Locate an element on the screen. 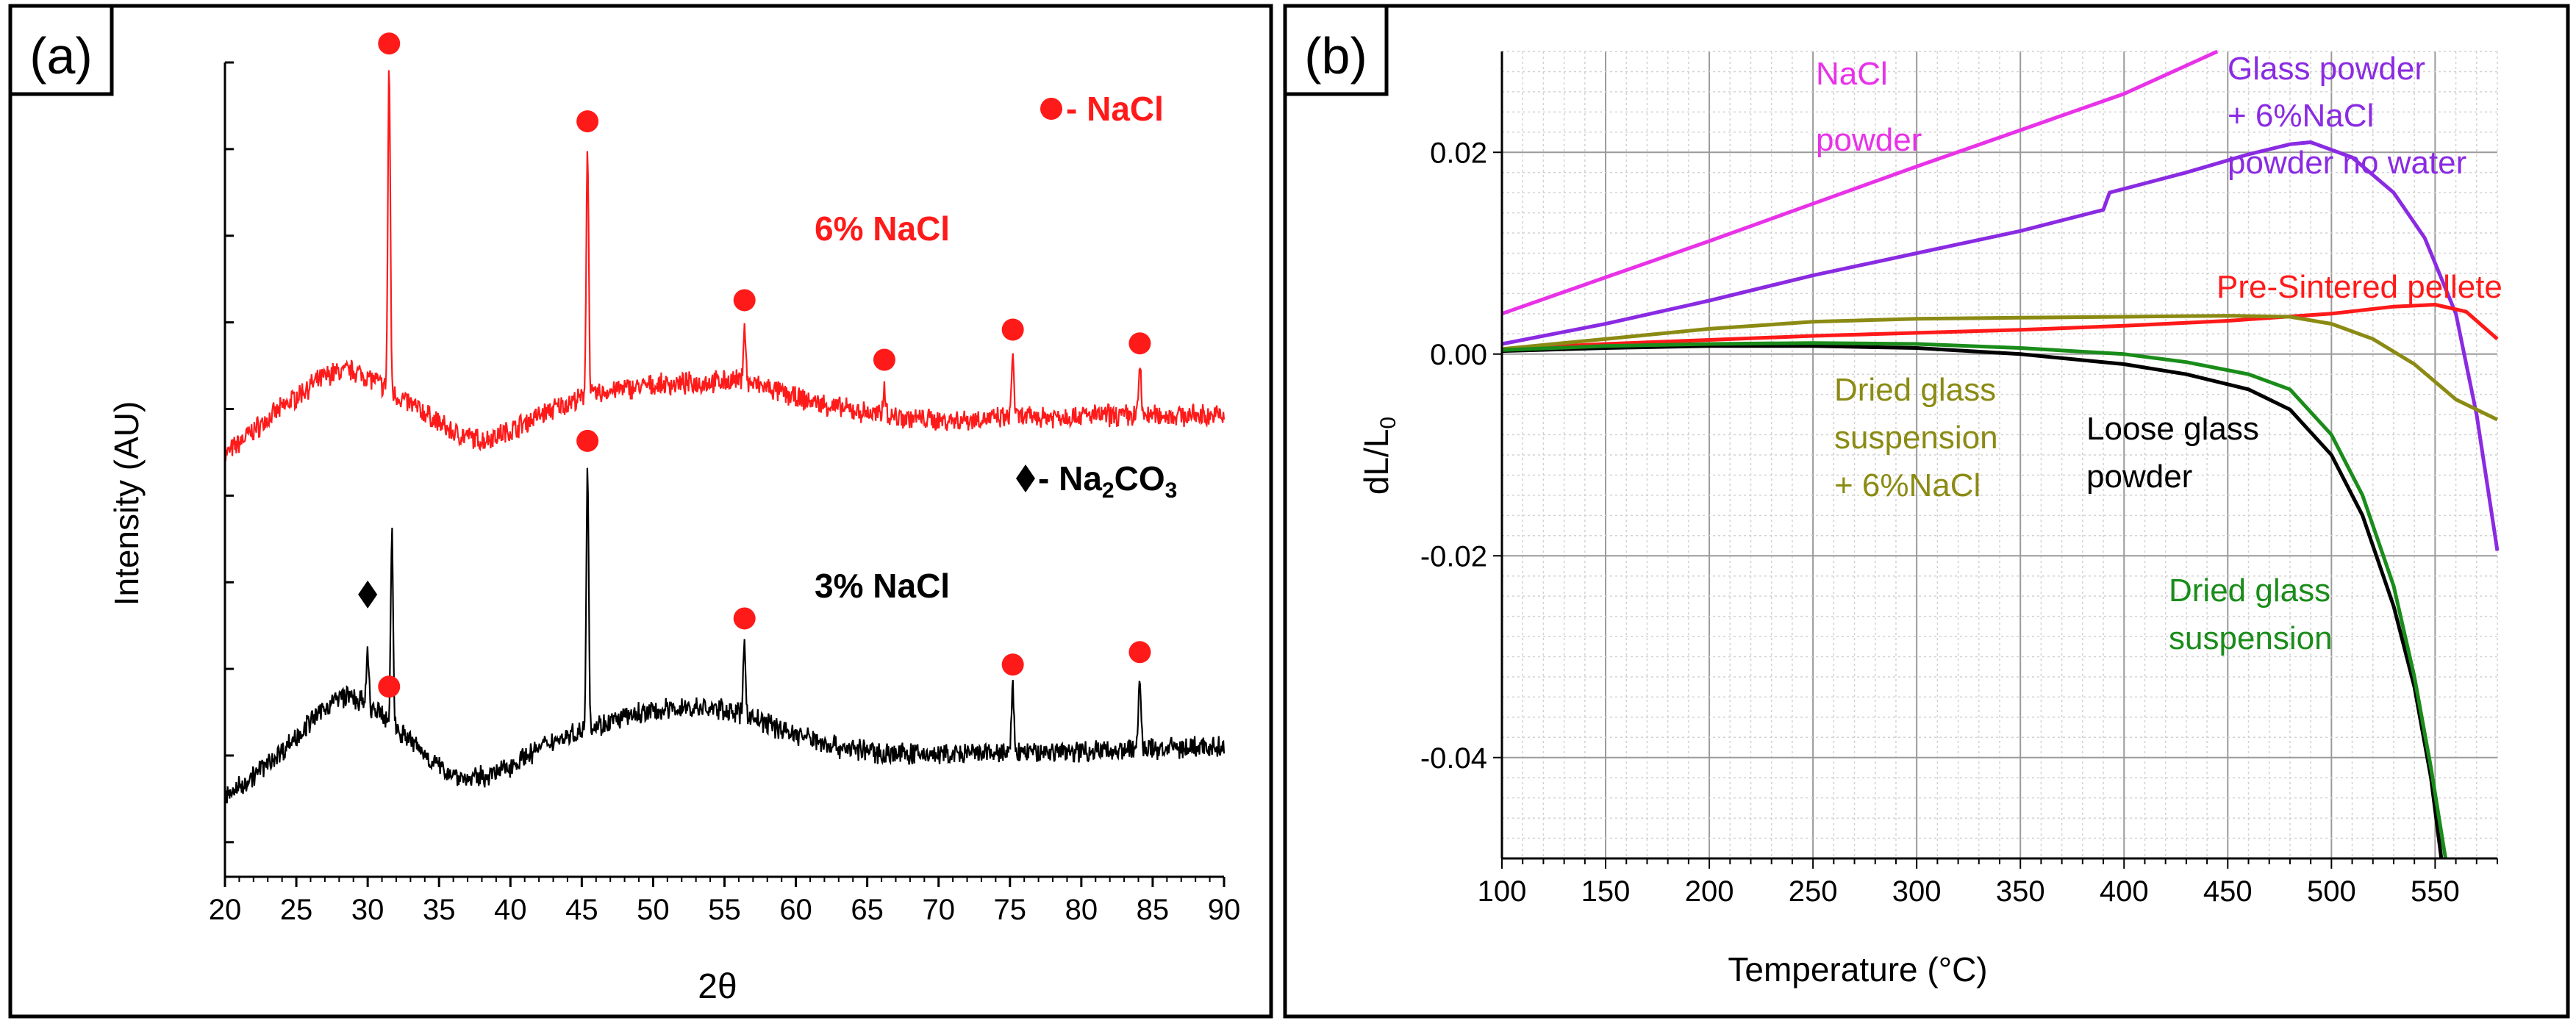  xrd-x-axis-label: 2θ is located at coordinates (717, 986).